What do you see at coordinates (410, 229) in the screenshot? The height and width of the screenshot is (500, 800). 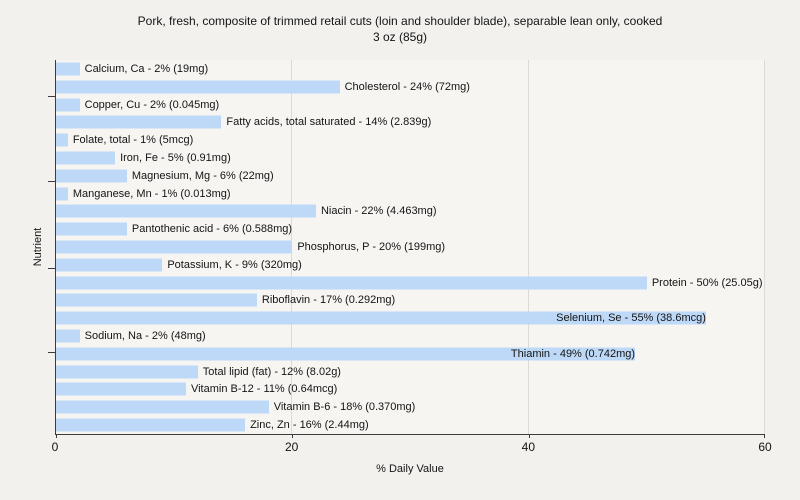 I see `bar-row: Pantothenic acid - 6% (0.588mg)` at bounding box center [410, 229].